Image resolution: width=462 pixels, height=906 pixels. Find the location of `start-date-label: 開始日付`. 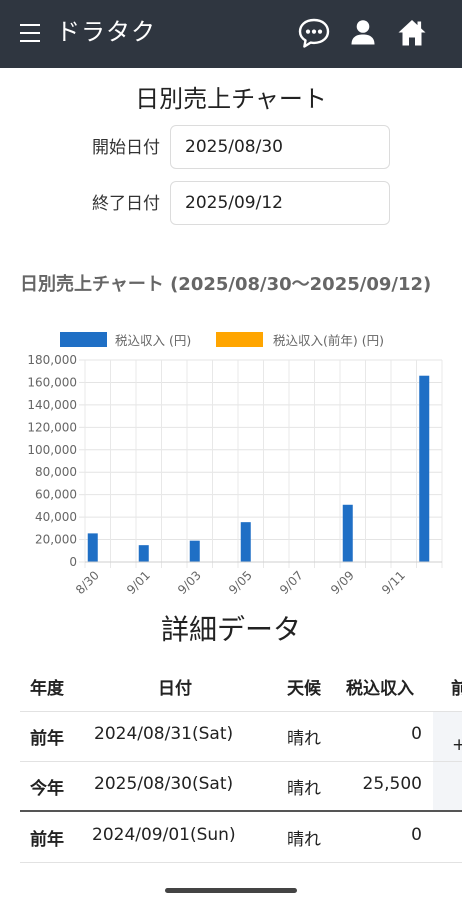

start-date-label: 開始日付 is located at coordinates (126, 148).